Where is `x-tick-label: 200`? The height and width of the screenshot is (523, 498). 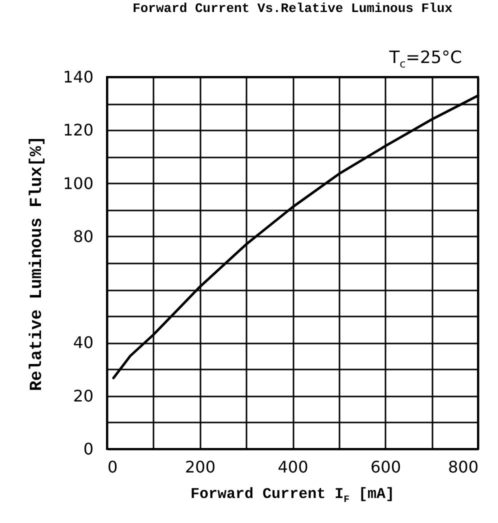
x-tick-label: 200 is located at coordinates (200, 467).